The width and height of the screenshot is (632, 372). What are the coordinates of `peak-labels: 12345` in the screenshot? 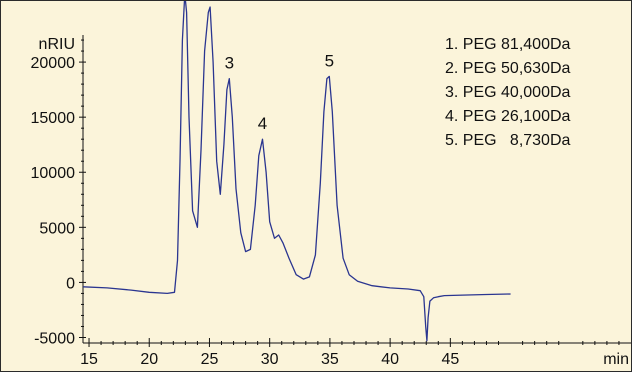 It's located at (279, 92).